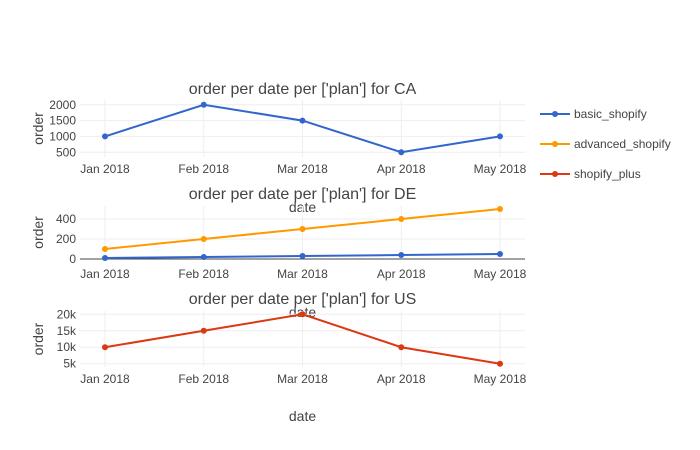 The image size is (700, 450). Describe the element at coordinates (66, 219) in the screenshot. I see `y-tick-label: 400` at that location.